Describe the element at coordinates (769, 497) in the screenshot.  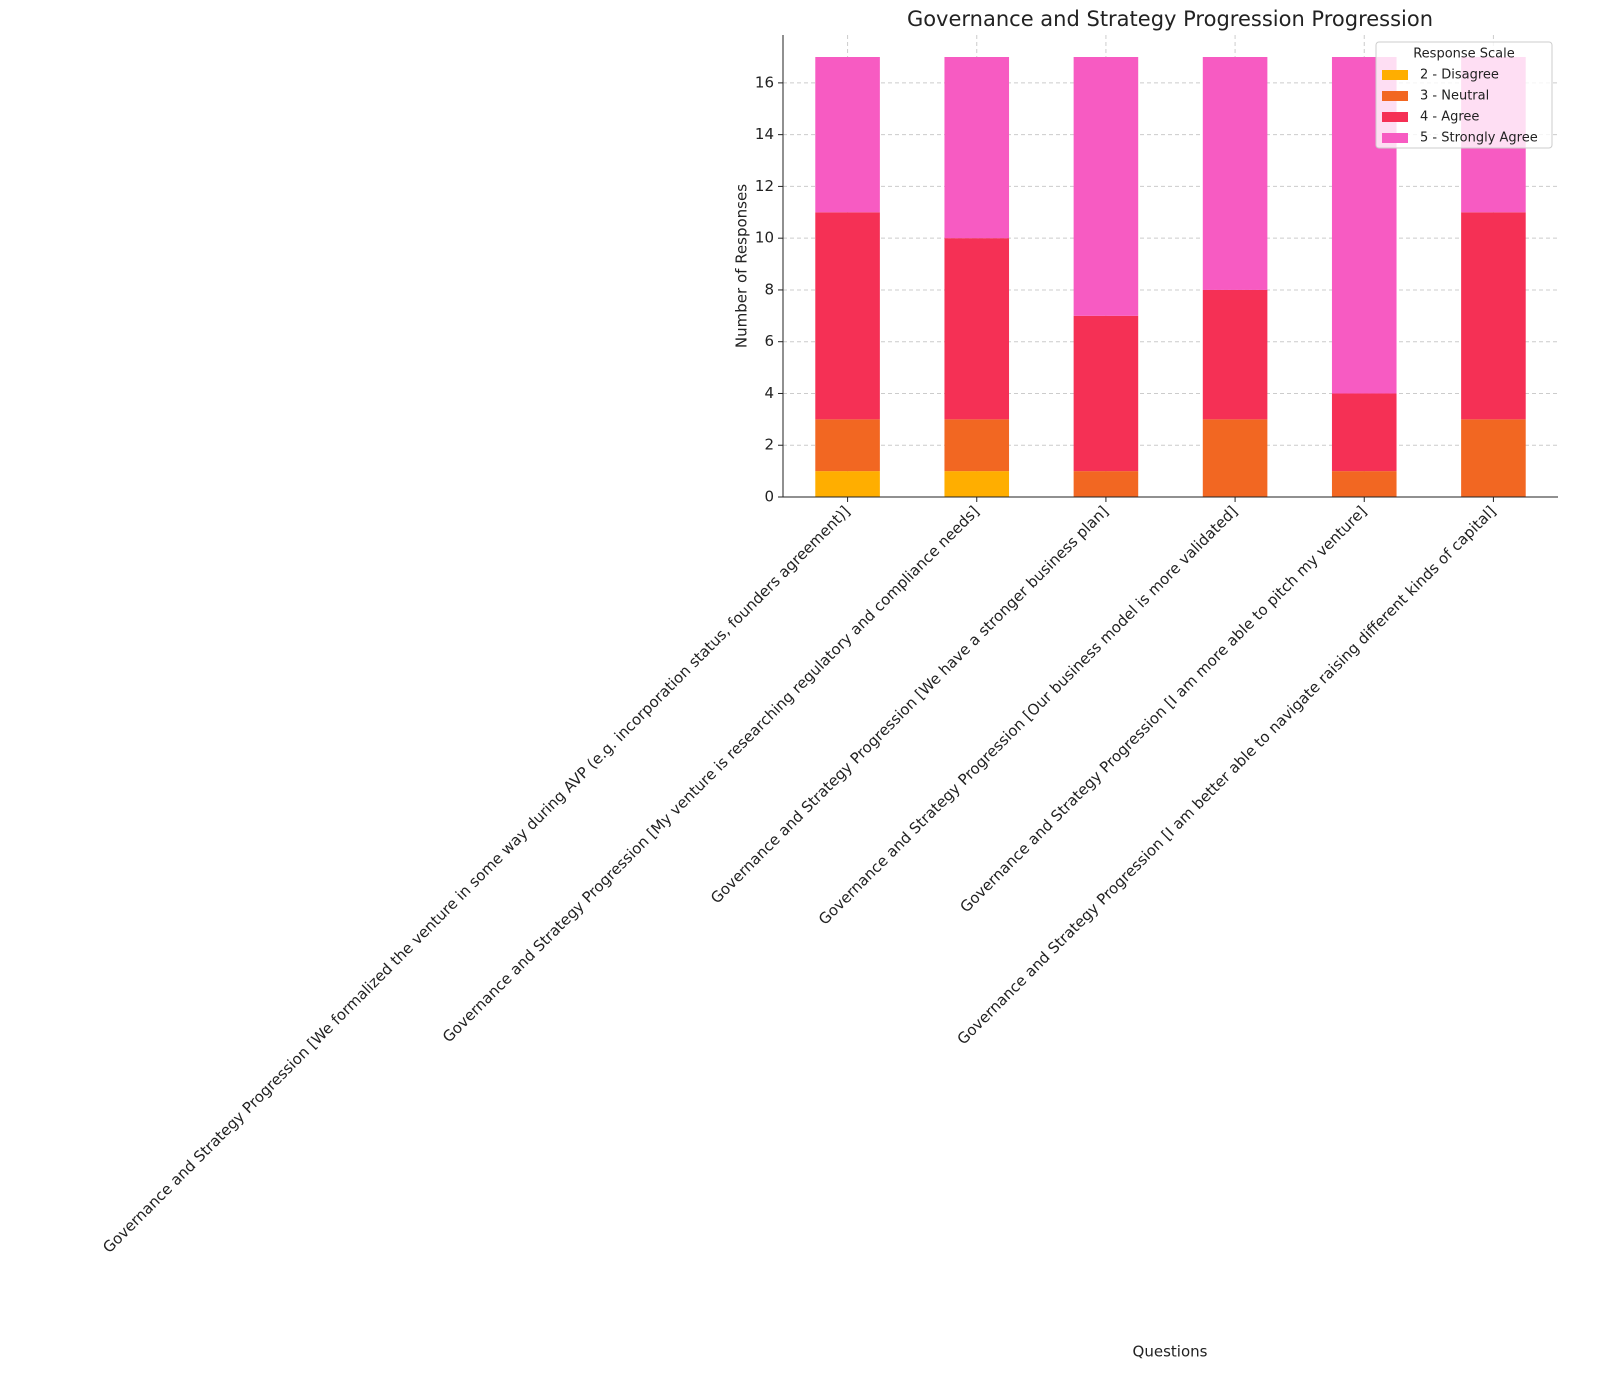
I see `y-tick-label: 0` at that location.